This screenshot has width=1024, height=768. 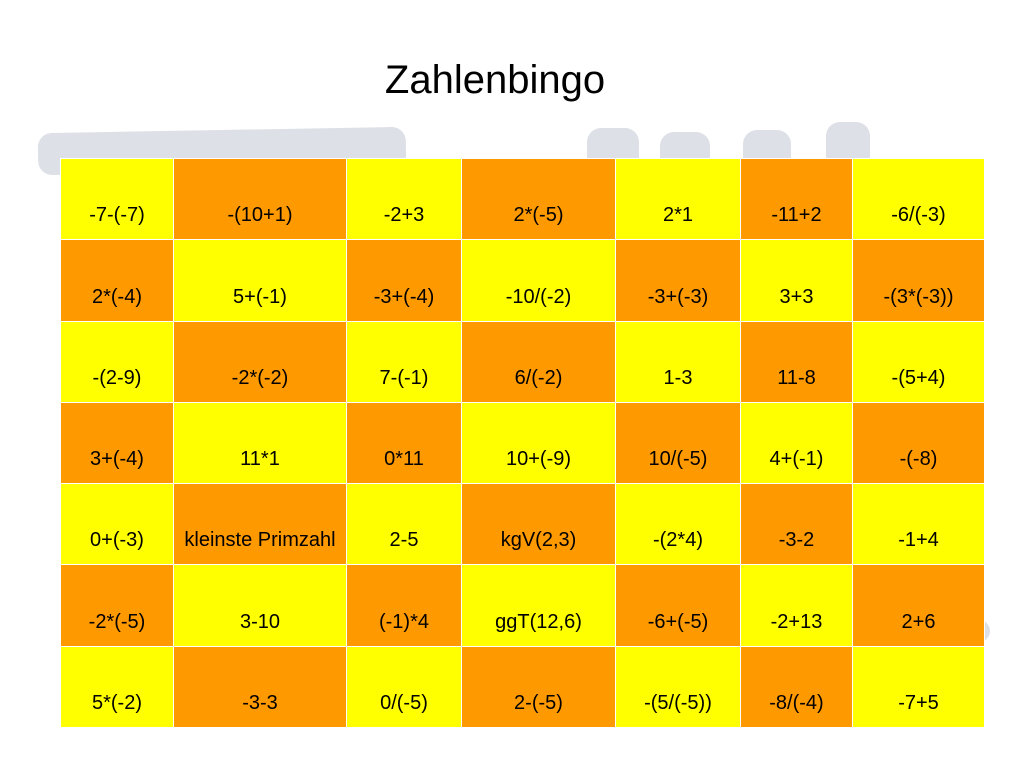 What do you see at coordinates (918, 280) in the screenshot?
I see `bingo-cell: -(3*(-3))` at bounding box center [918, 280].